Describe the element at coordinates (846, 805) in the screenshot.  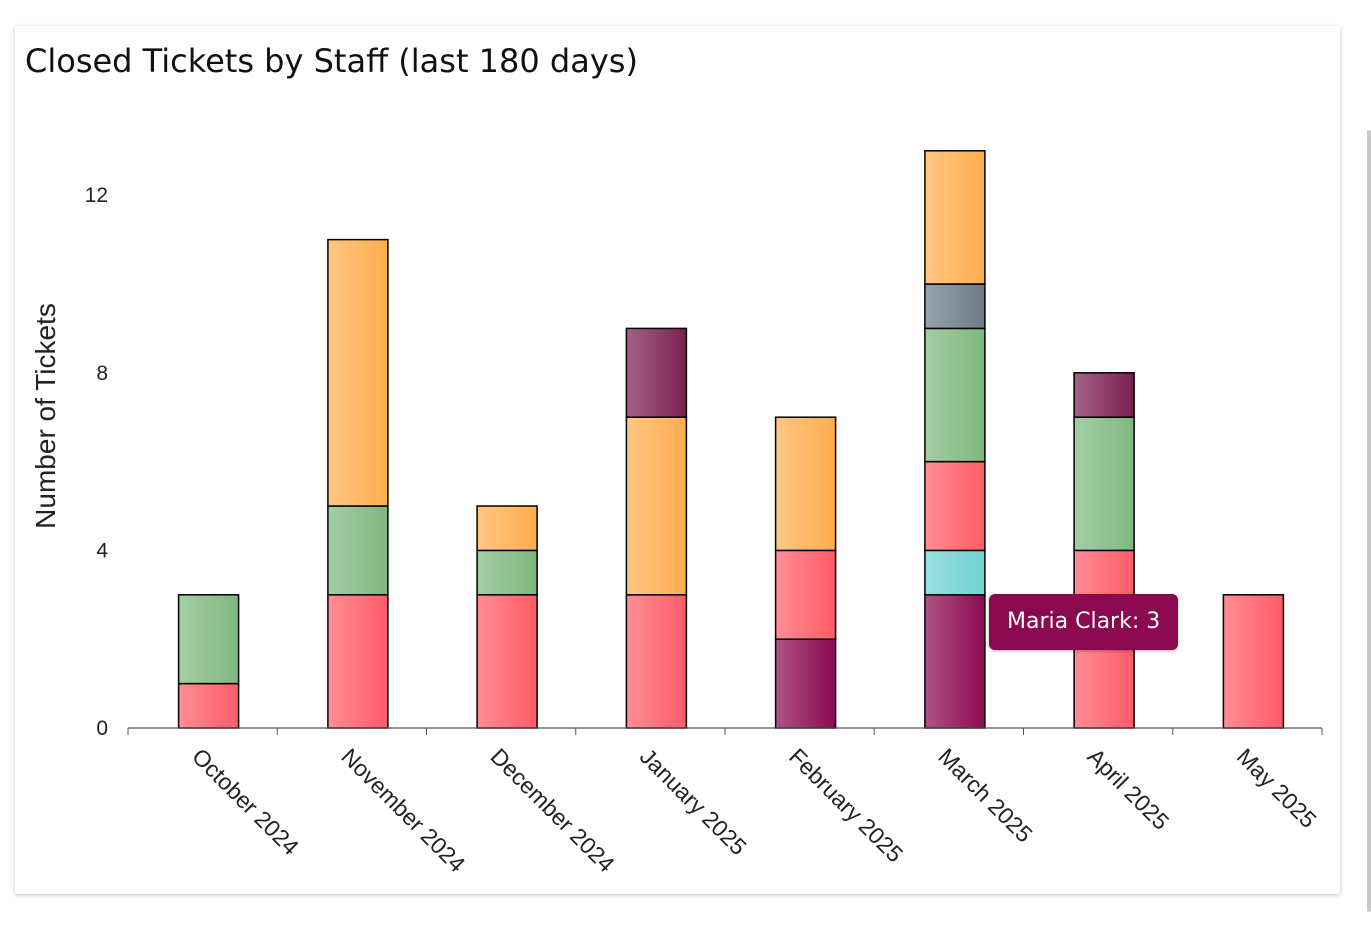
I see `x-tick-label: February 2025` at that location.